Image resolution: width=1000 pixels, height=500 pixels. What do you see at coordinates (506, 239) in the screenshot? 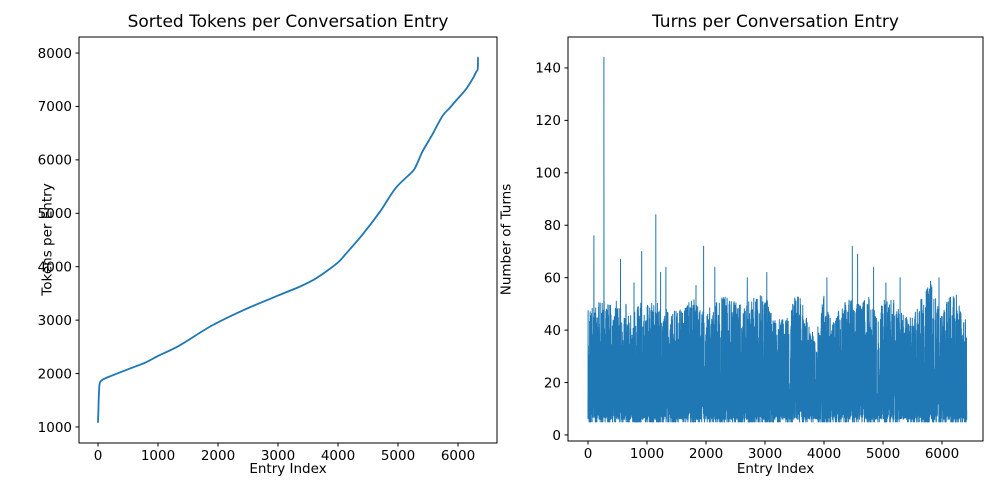
I see `right-yaxis-label: Number of Turns` at bounding box center [506, 239].